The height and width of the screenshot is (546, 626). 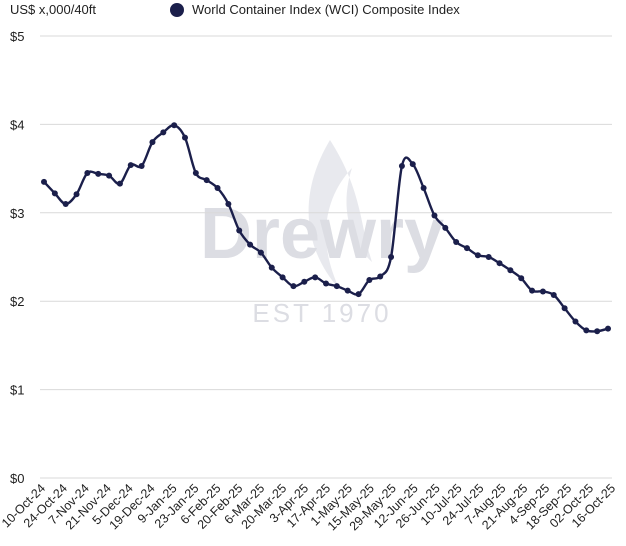 I want to click on y-tick-label: $3, so click(x=17, y=213).